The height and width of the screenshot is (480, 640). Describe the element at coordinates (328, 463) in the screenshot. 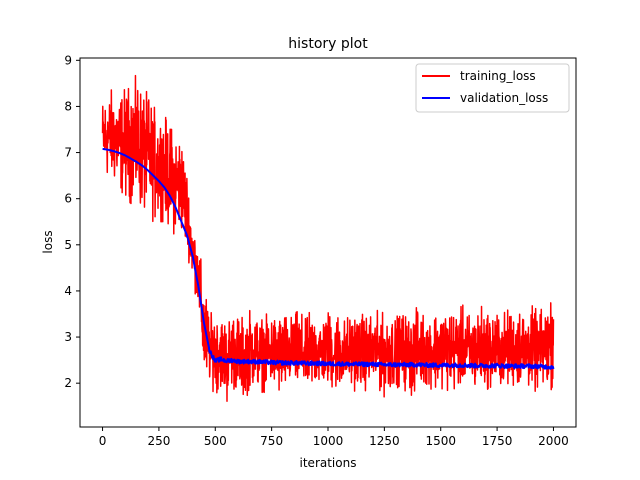

I see `x-axis-title: iterations` at that location.